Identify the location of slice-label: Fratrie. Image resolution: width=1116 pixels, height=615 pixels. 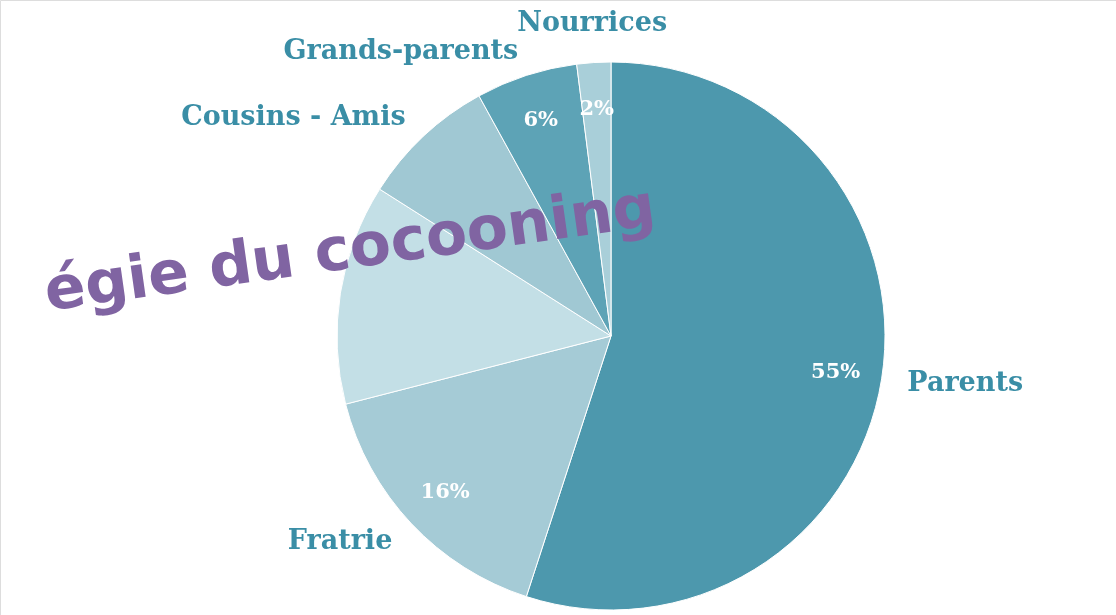
(340, 540).